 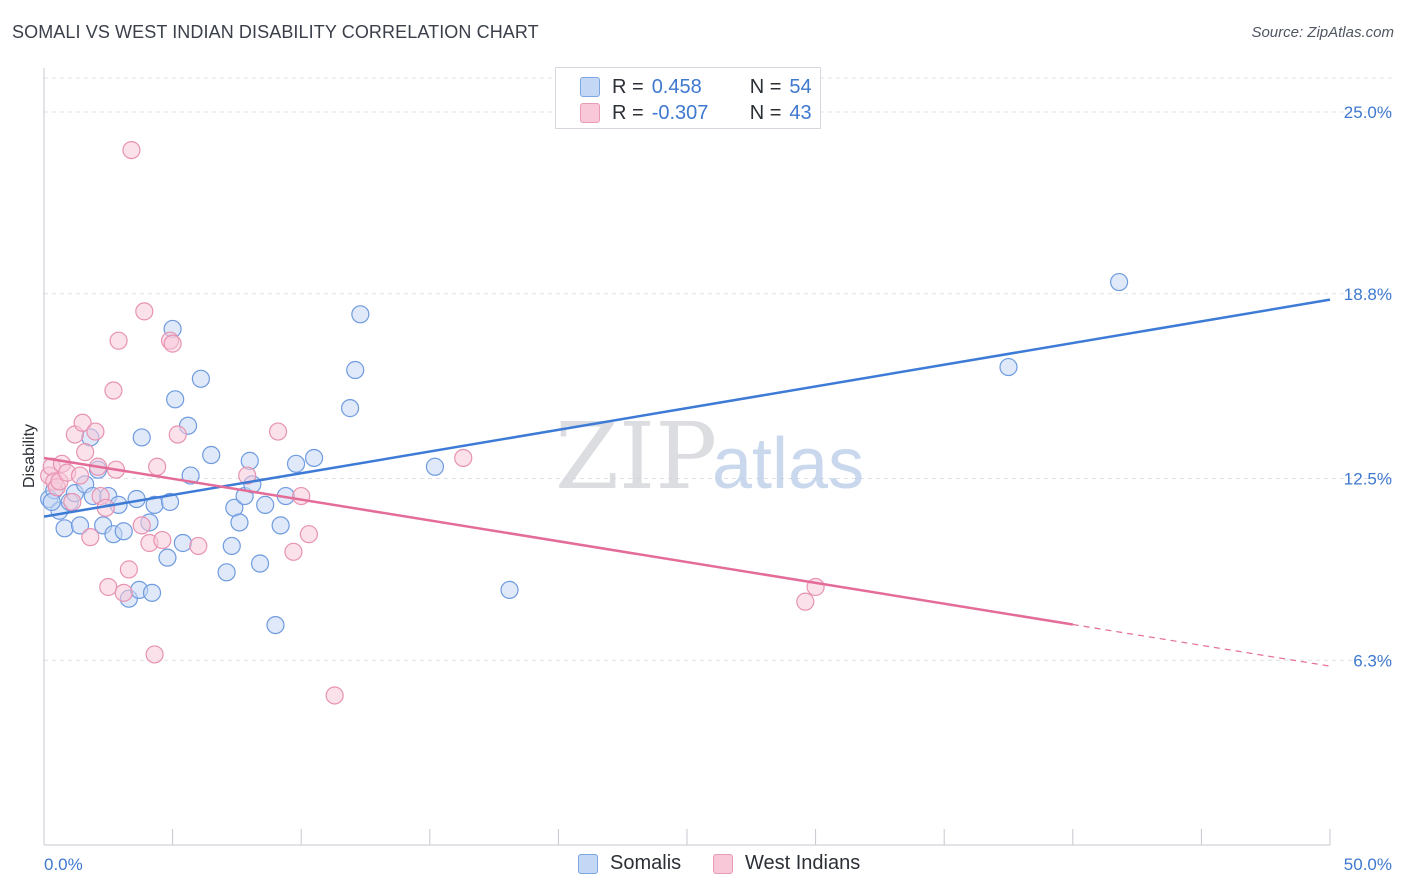 What do you see at coordinates (1368, 112) in the screenshot?
I see `y-tick-label: 25.0%` at bounding box center [1368, 112].